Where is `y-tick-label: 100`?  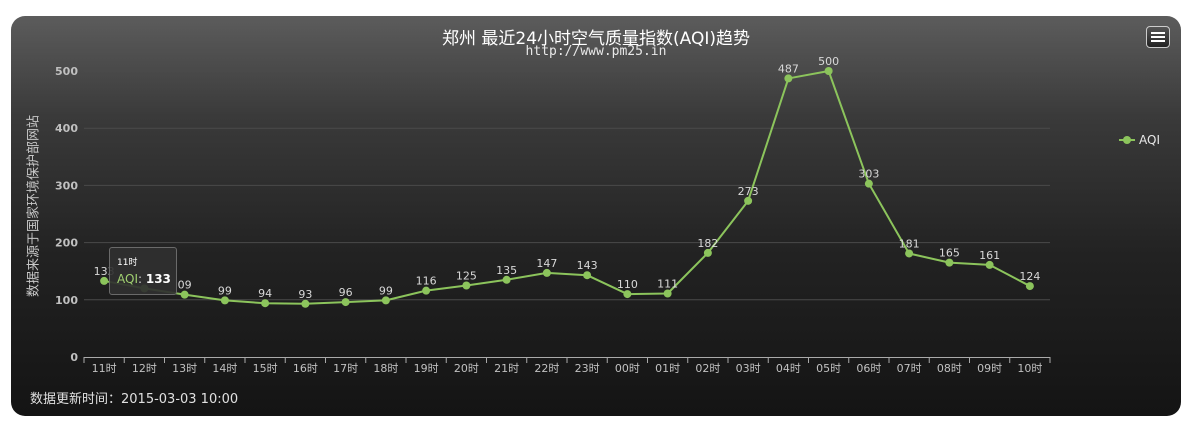 y-tick-label: 100 is located at coordinates (66, 300).